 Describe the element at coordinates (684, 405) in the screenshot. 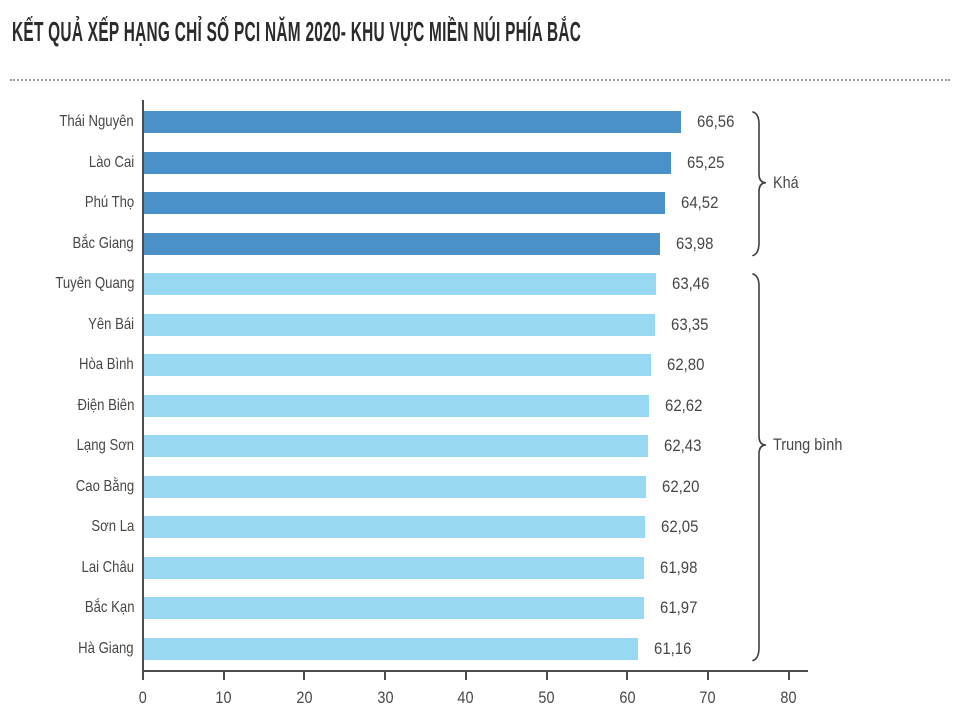

I see `value-label: 62,62` at that location.